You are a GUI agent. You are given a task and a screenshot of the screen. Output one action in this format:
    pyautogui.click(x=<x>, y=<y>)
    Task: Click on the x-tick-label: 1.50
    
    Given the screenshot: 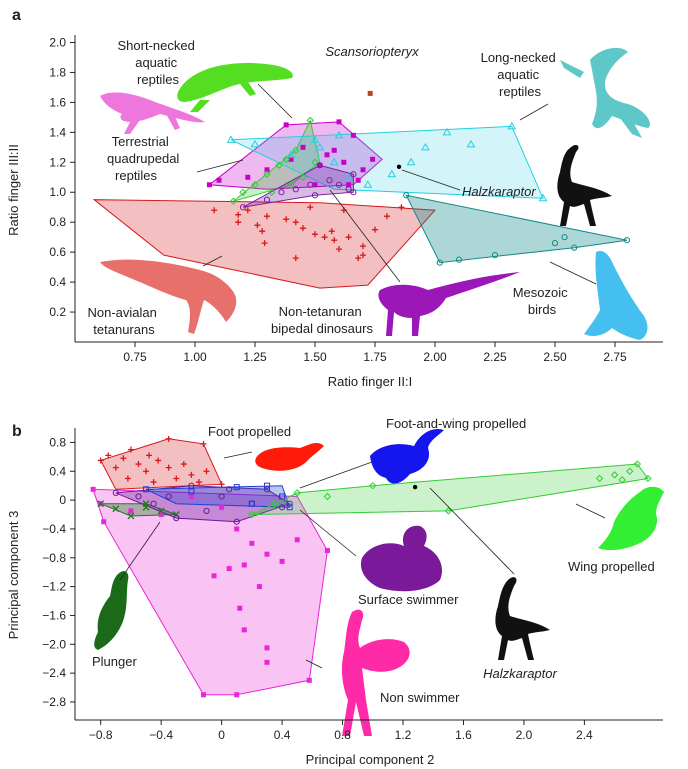 What is the action you would take?
    pyautogui.click(x=315, y=357)
    